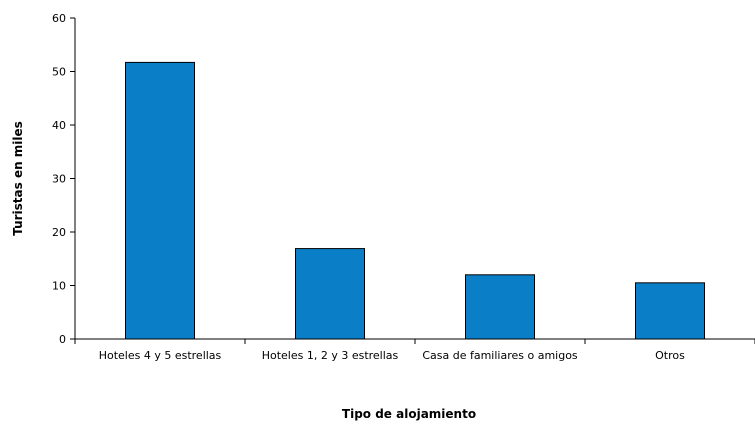 The image size is (755, 425). Describe the element at coordinates (160, 355) in the screenshot. I see `x-tick-label: Hoteles 4 y 5 estrellas` at that location.